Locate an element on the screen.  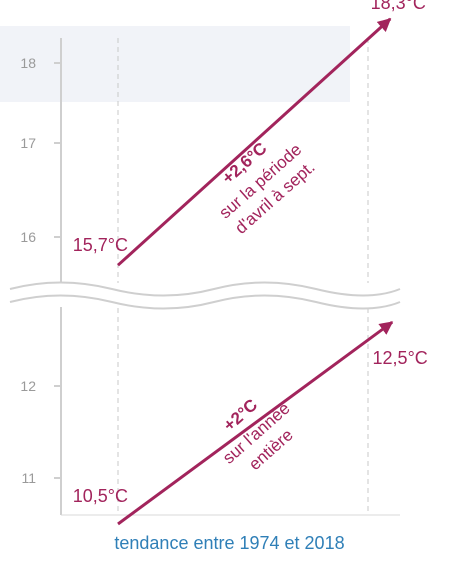
y-ticks-lower: 11 12 is located at coordinates (40, 432).